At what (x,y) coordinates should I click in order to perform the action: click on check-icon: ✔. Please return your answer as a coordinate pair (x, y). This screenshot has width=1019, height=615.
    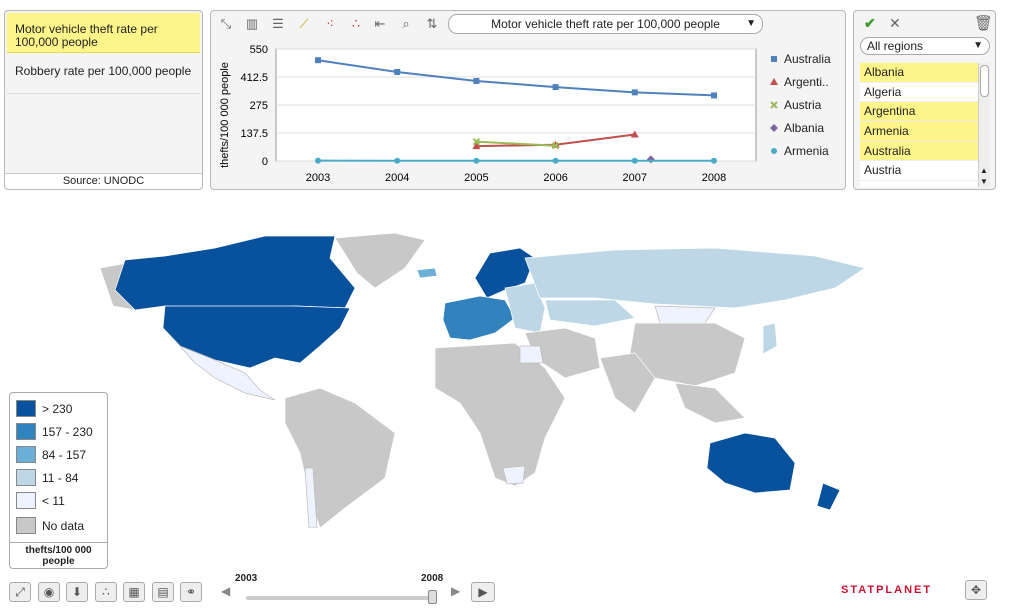
    Looking at the image, I should click on (870, 23).